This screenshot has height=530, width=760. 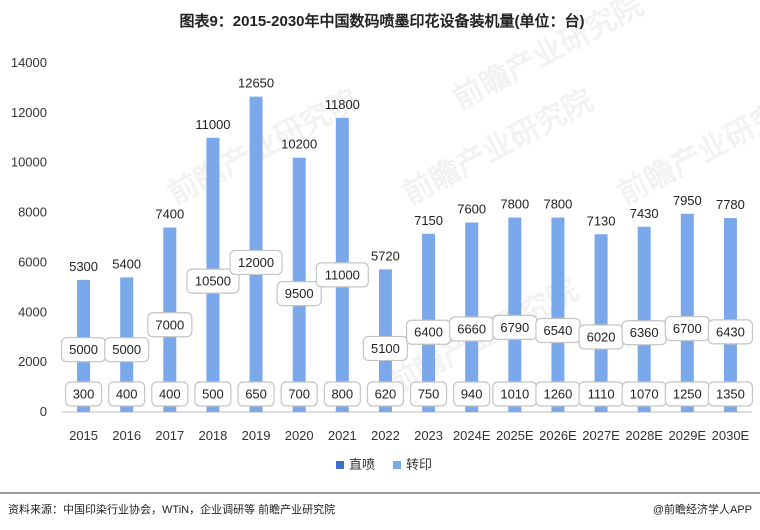 I want to click on direct-label-2029E: 1250, so click(x=687, y=394).